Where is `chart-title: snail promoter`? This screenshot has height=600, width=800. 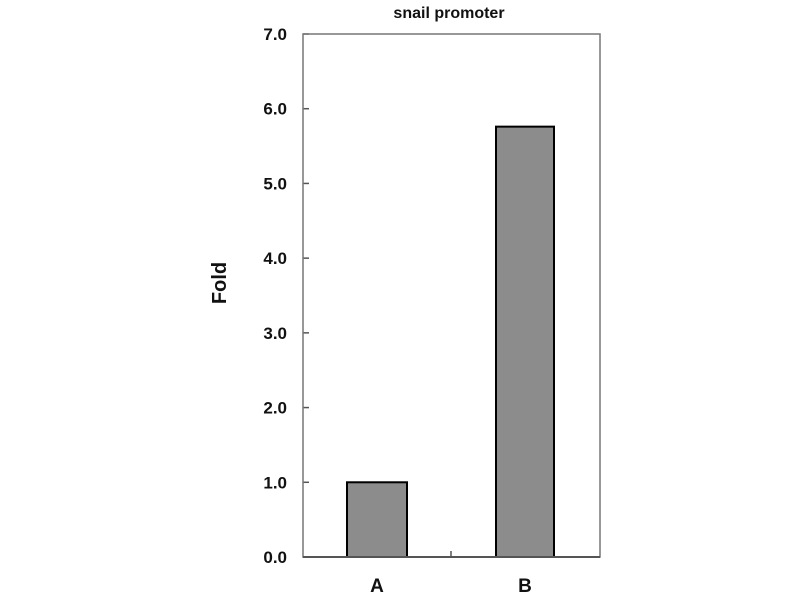
chart-title: snail promoter is located at coordinates (448, 13).